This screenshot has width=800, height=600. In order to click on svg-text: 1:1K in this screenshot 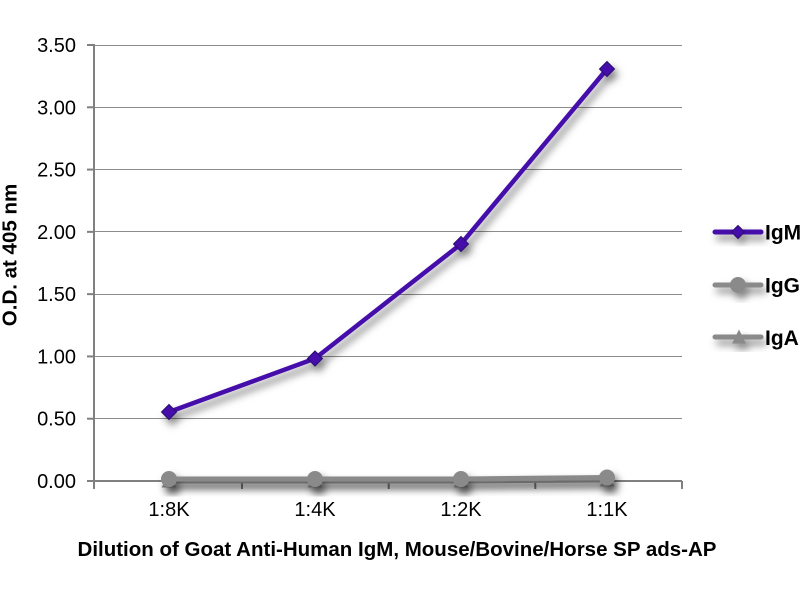, I will do `click(607, 510)`.